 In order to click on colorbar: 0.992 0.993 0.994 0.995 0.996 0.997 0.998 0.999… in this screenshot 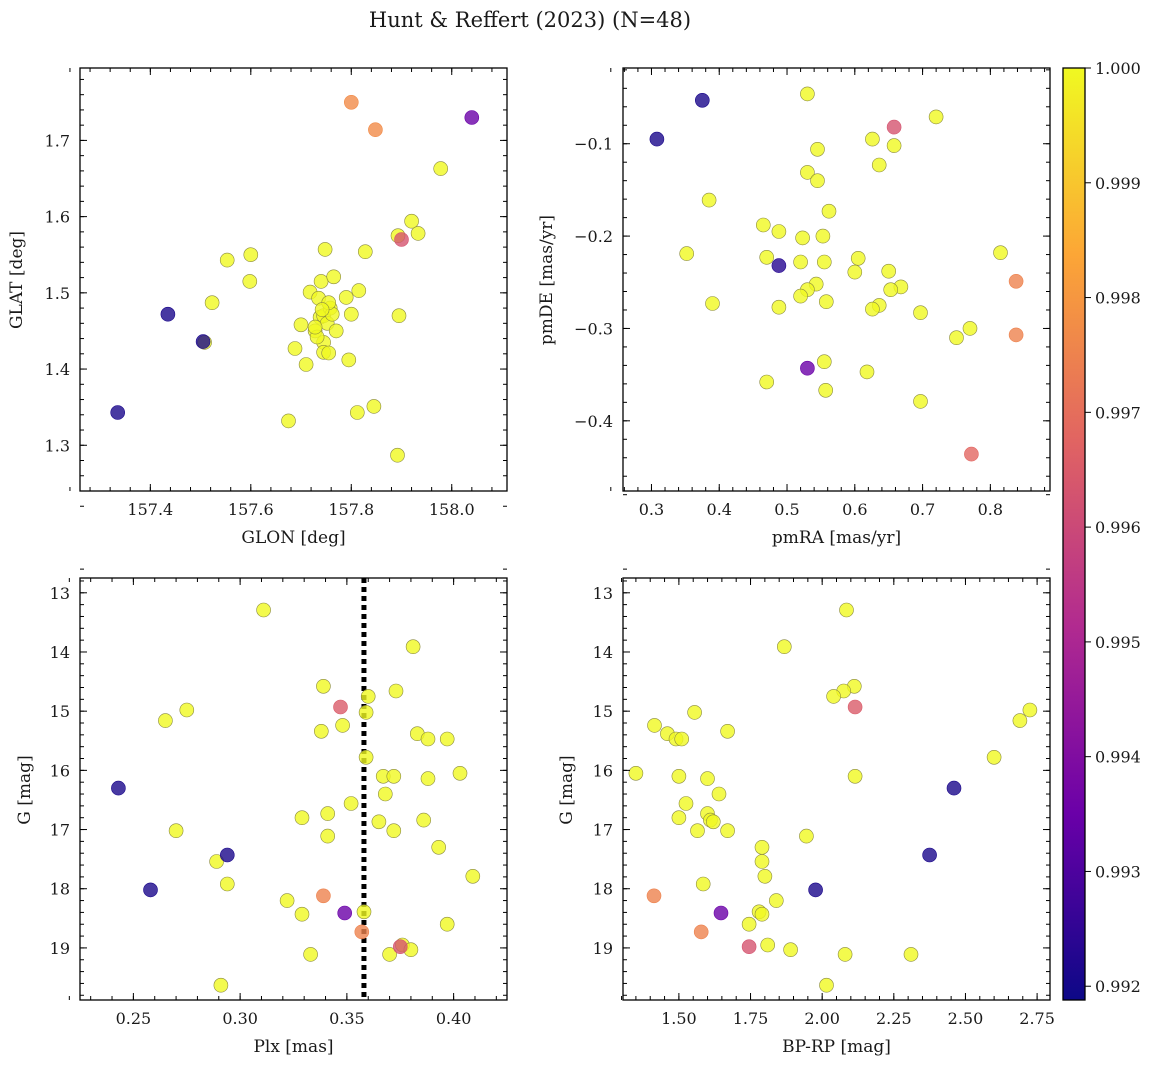, I will do `click(1101, 530)`.